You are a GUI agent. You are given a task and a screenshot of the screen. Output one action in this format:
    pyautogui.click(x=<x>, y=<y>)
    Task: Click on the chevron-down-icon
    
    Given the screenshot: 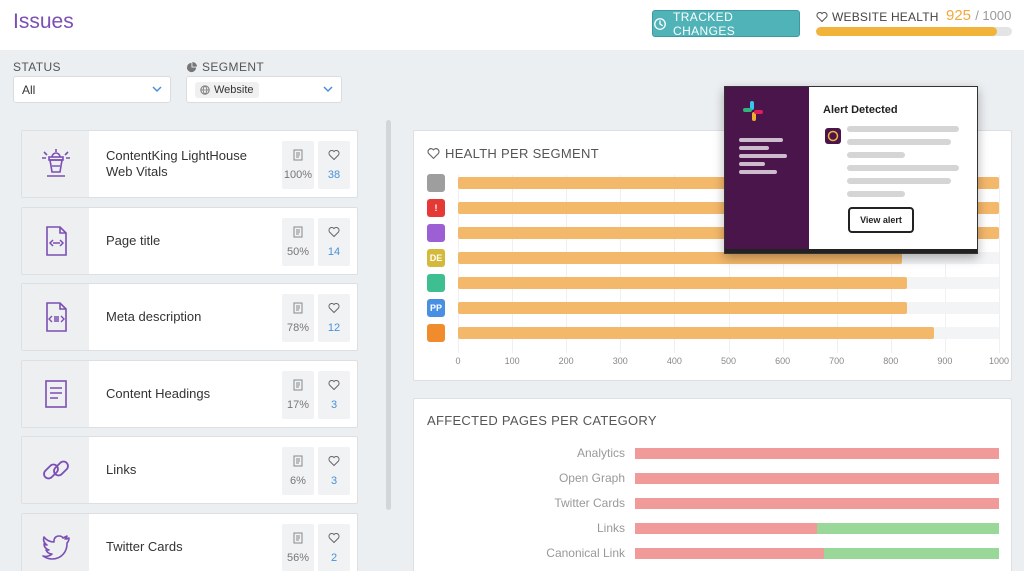 What is the action you would take?
    pyautogui.click(x=328, y=89)
    